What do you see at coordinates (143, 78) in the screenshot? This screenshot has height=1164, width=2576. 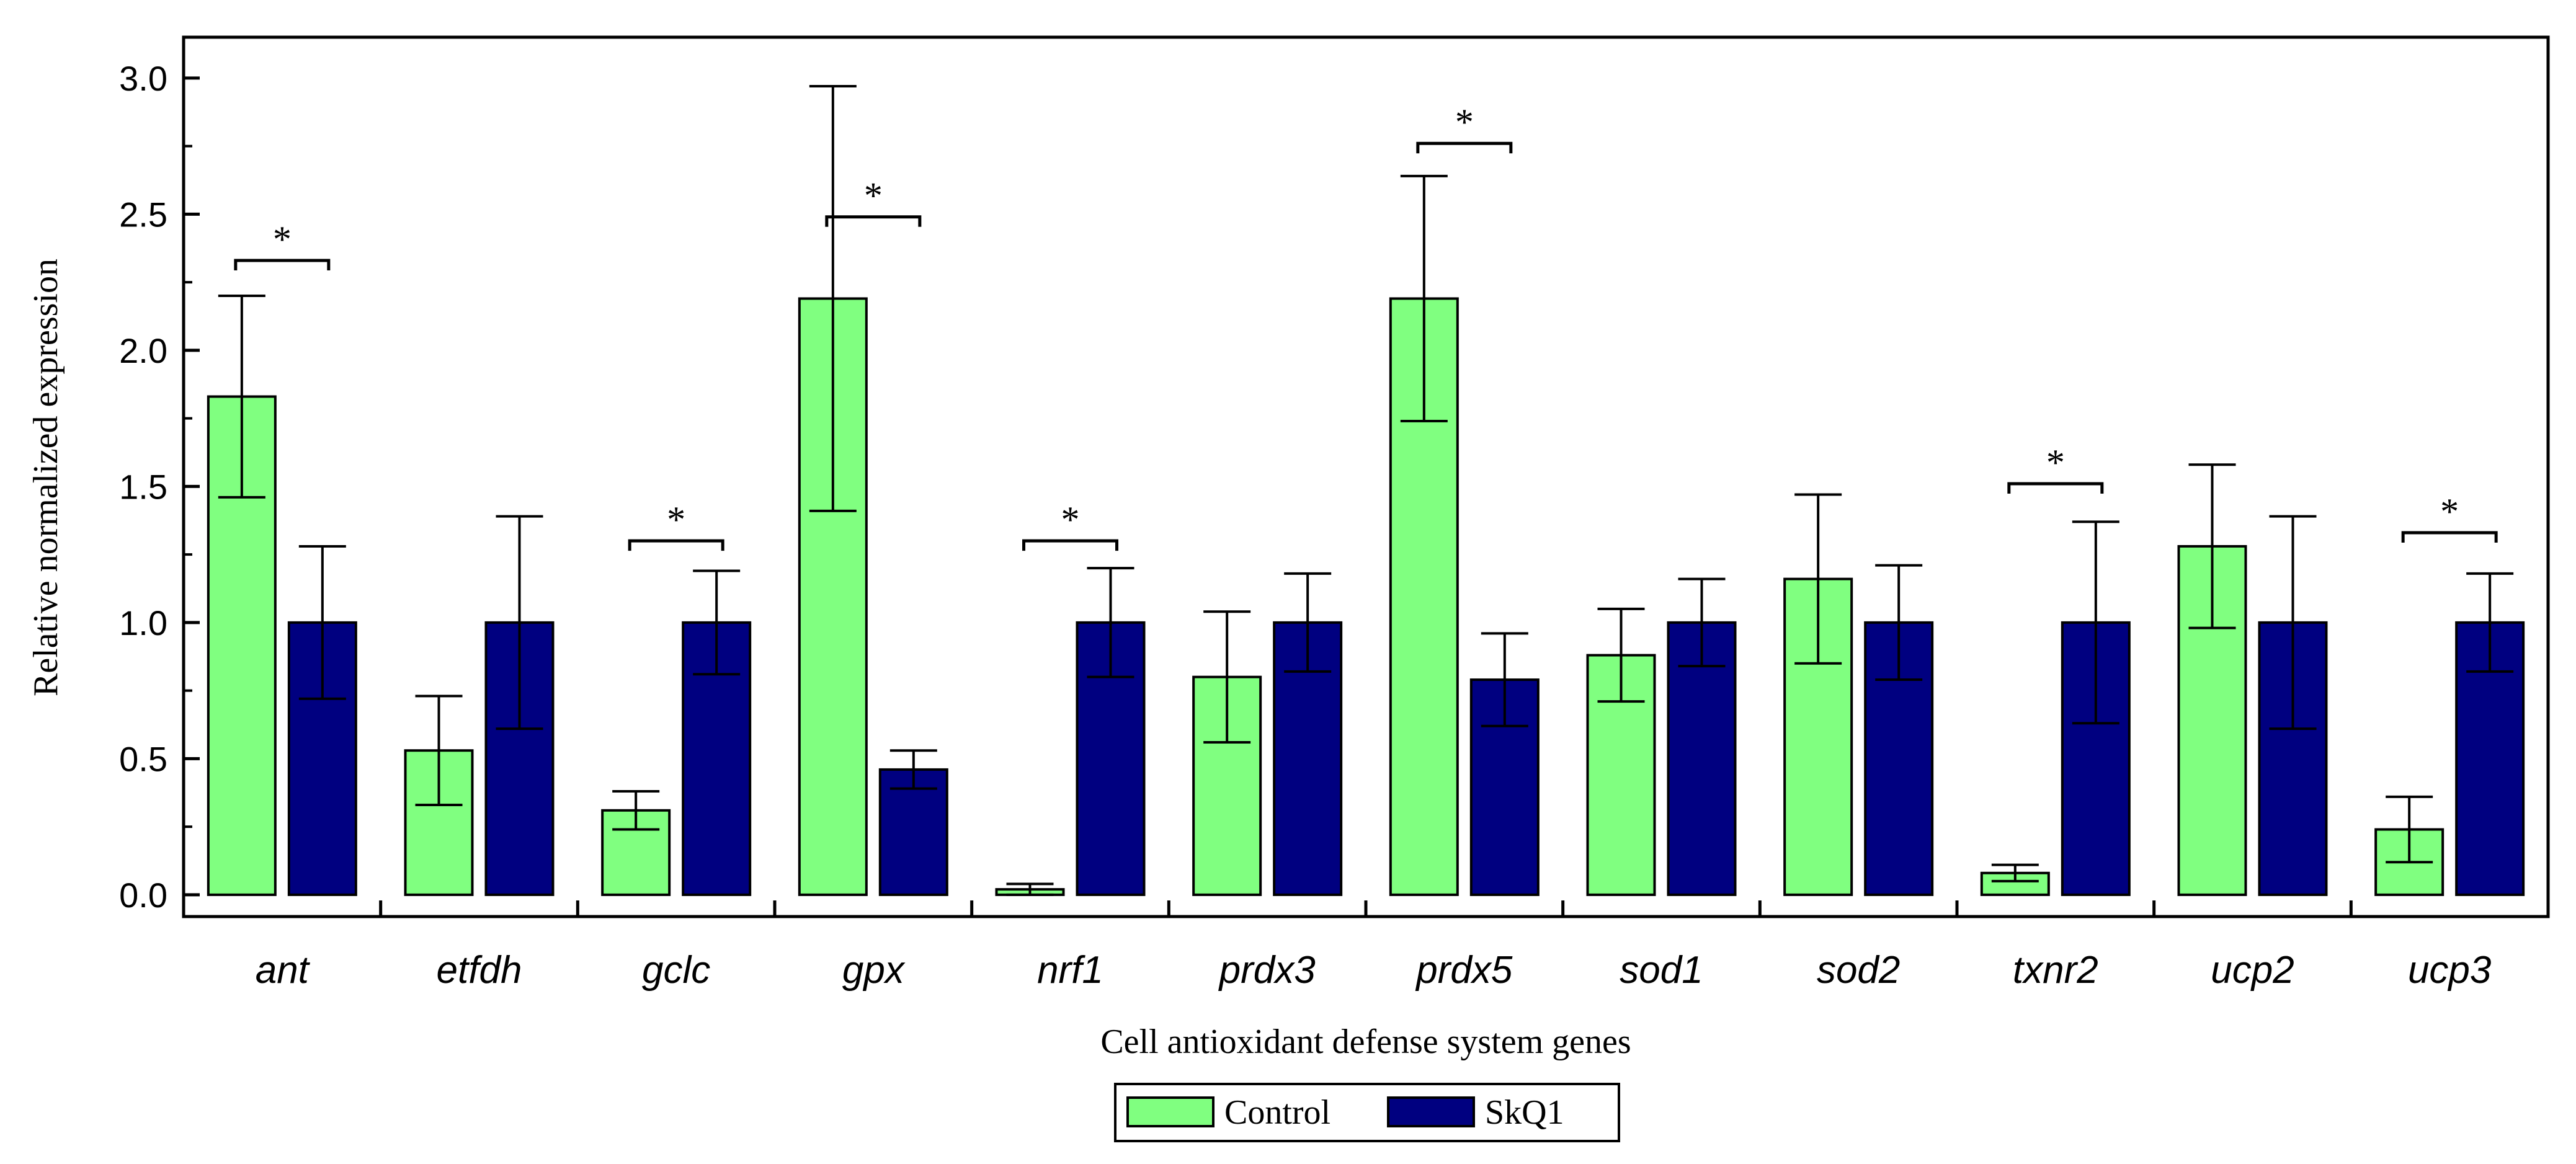 I see `y-tick-label: 3.0` at bounding box center [143, 78].